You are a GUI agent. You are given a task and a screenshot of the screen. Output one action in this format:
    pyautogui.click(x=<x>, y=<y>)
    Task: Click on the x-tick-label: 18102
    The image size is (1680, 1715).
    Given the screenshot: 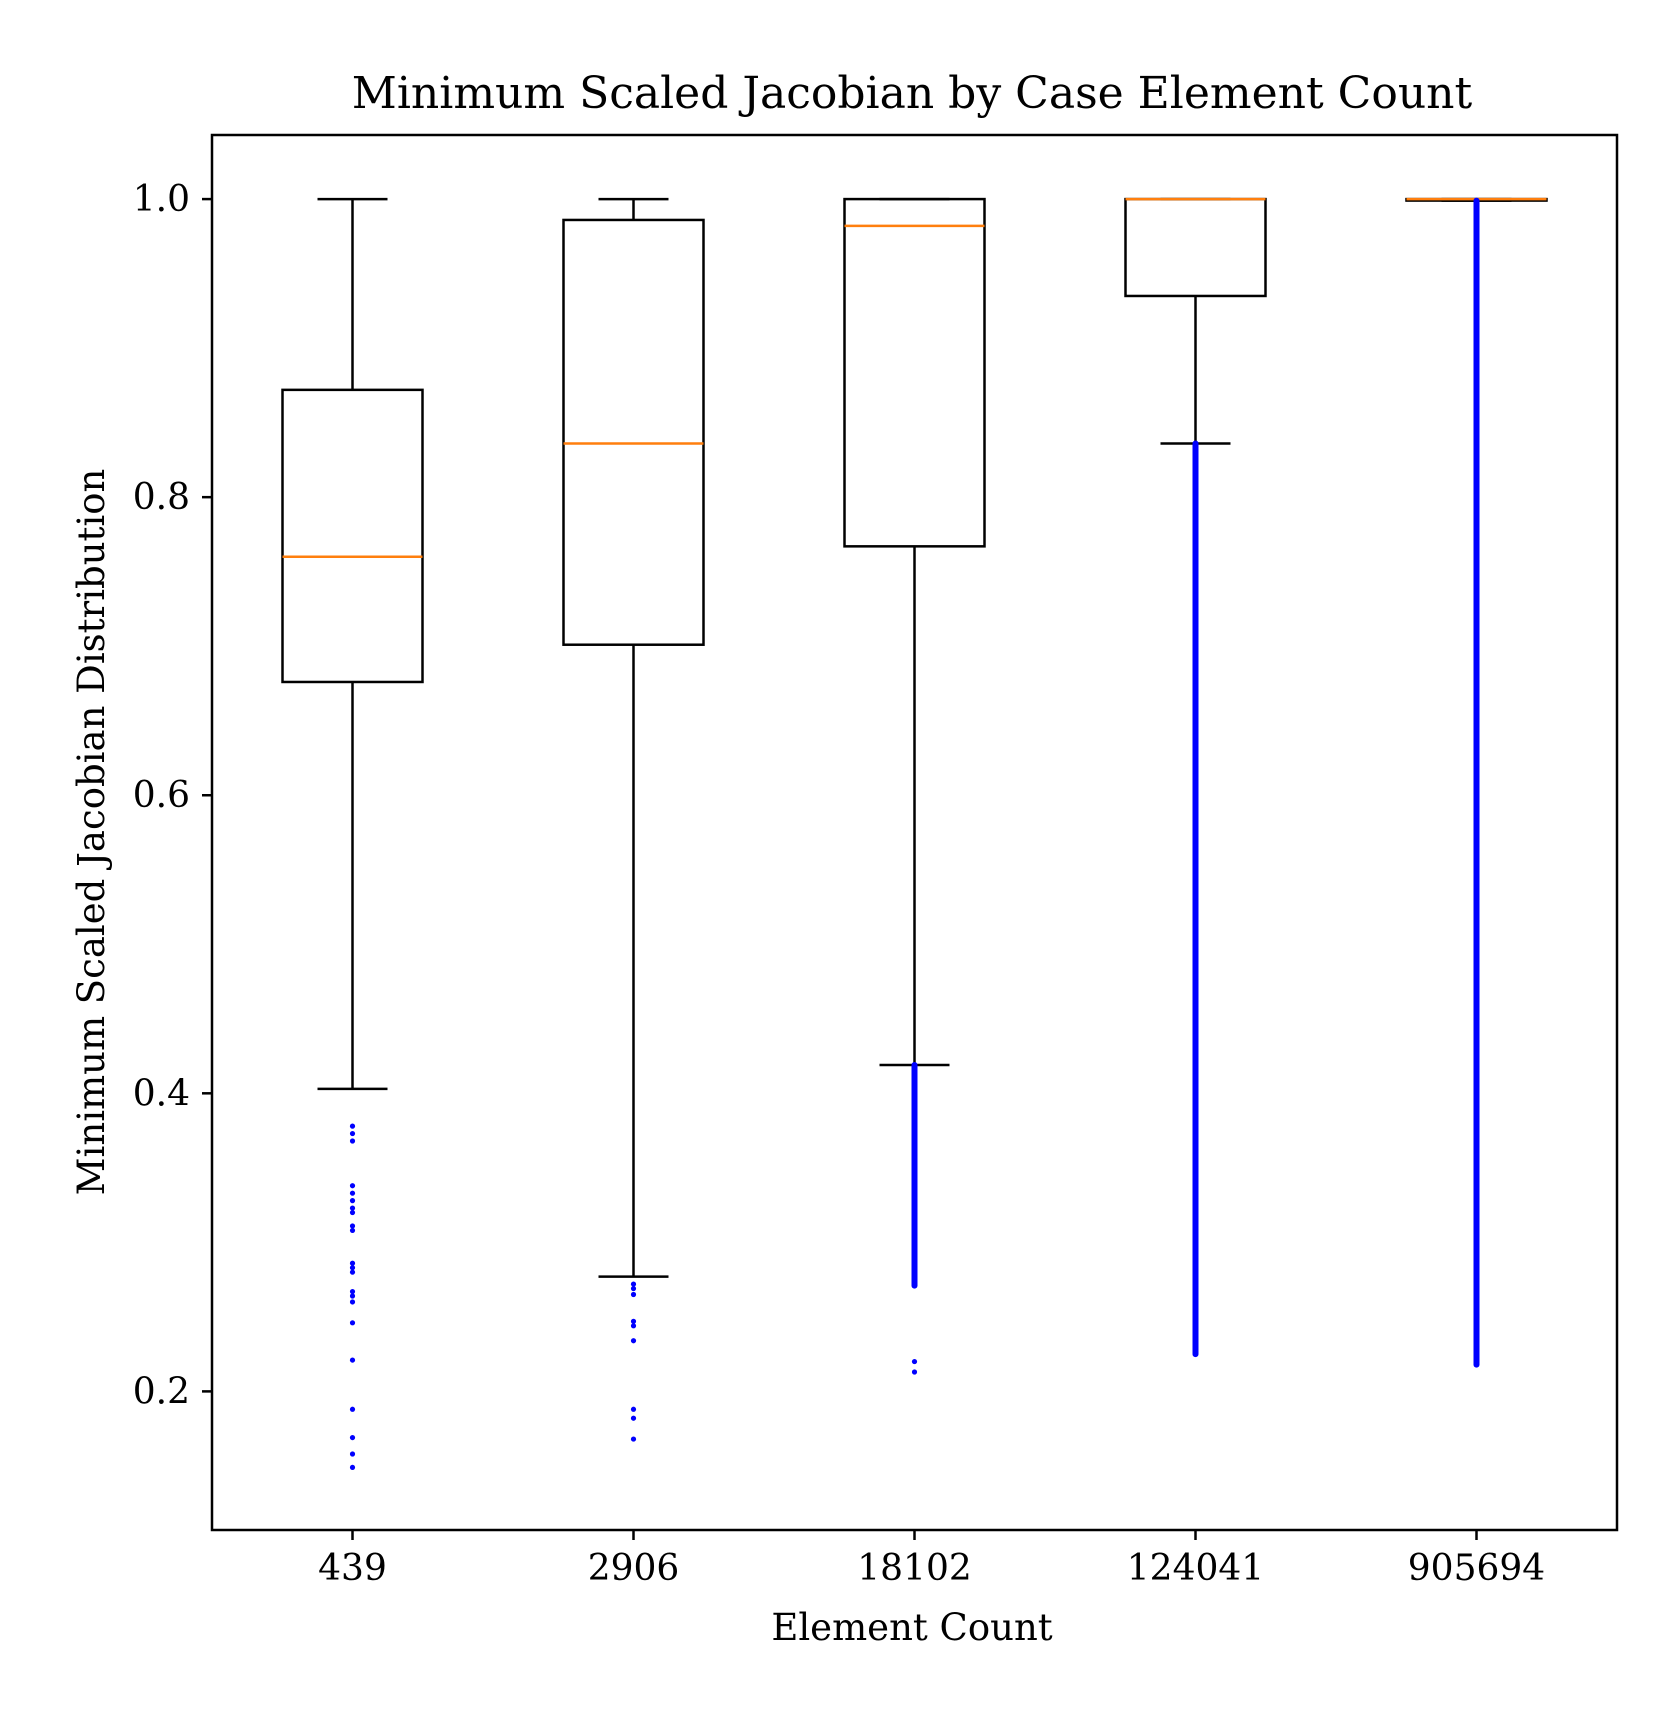 What is the action you would take?
    pyautogui.click(x=914, y=1568)
    